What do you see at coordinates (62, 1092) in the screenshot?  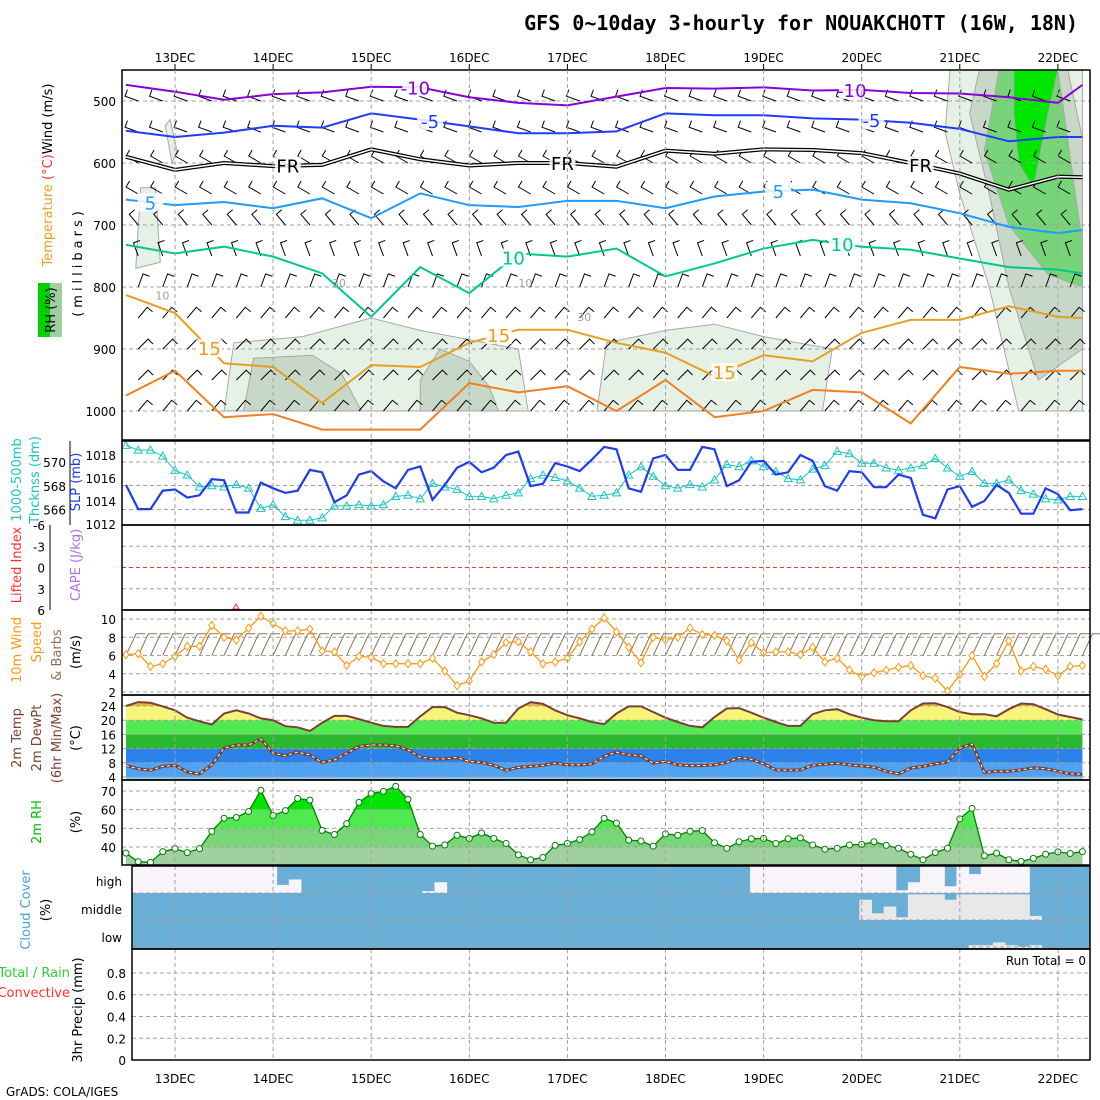 I see `footer-credit: GrADS: COLA/IGES` at bounding box center [62, 1092].